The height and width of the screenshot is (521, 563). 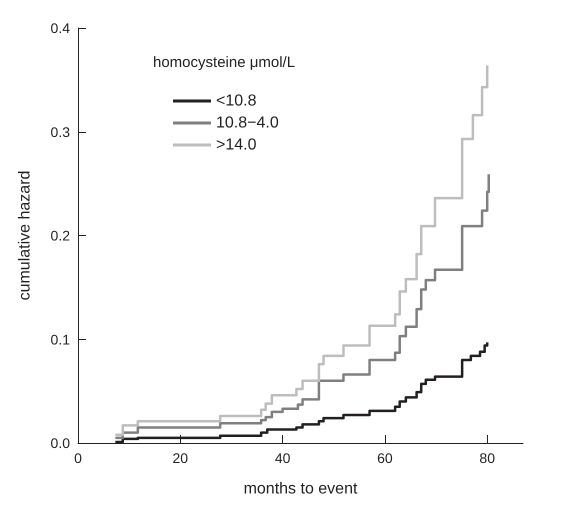 What do you see at coordinates (60, 339) in the screenshot?
I see `y-tick-label: 0.1` at bounding box center [60, 339].